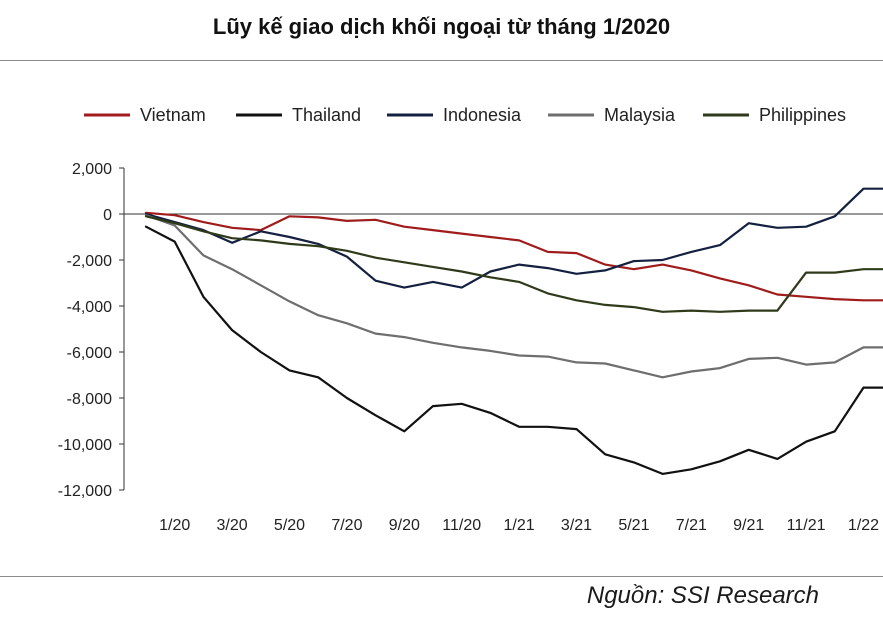  I want to click on x-tick-label: 11/20, so click(461, 525).